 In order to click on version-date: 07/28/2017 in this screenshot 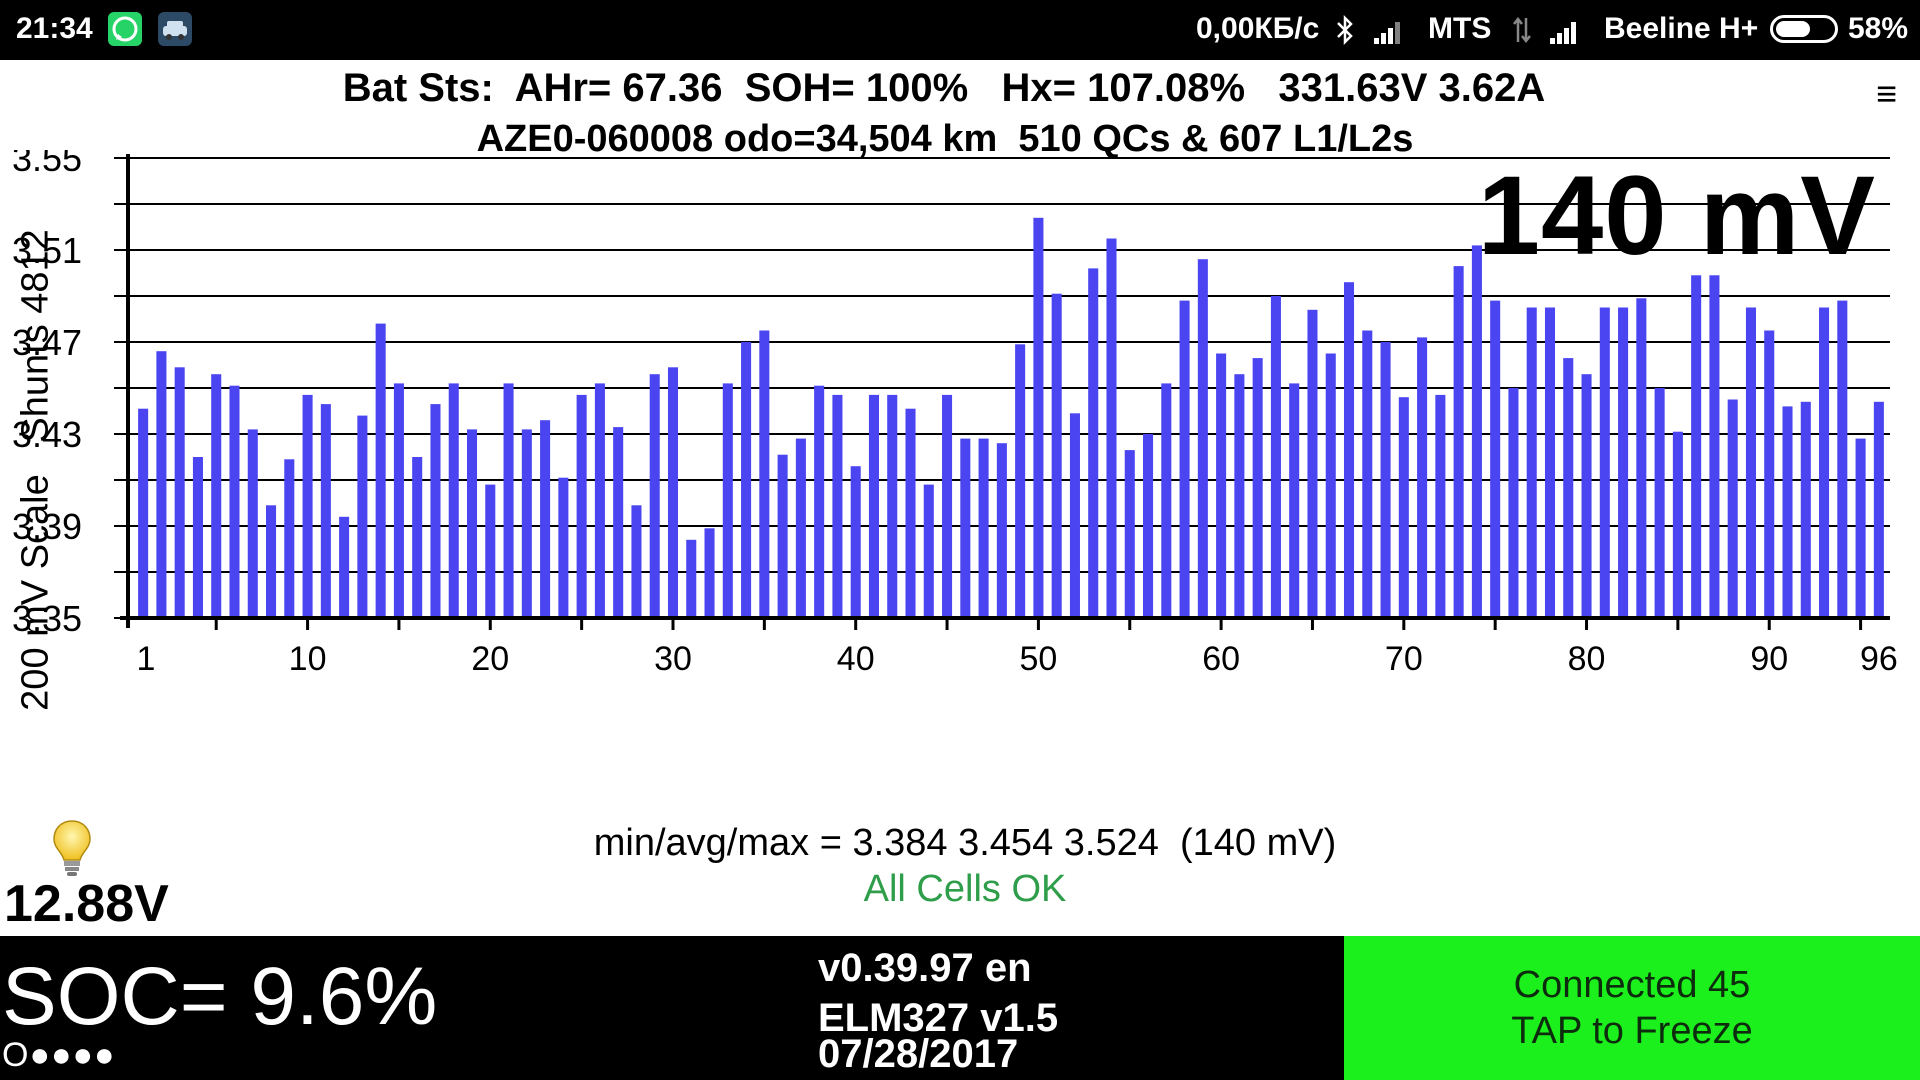, I will do `click(918, 1054)`.